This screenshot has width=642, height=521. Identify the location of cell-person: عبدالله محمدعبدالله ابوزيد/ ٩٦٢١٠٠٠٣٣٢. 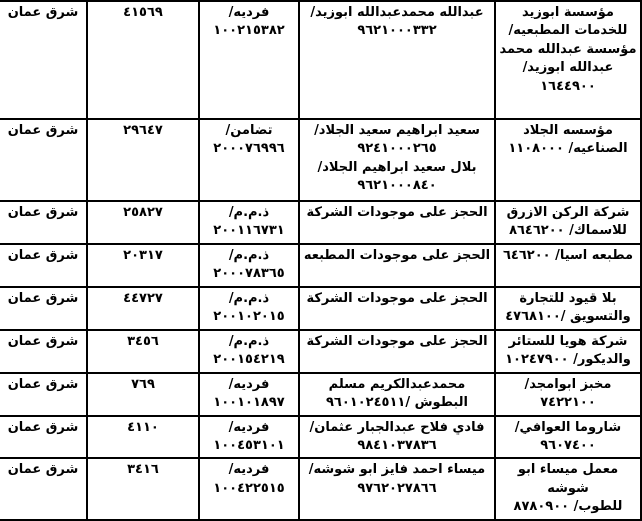
(397, 60).